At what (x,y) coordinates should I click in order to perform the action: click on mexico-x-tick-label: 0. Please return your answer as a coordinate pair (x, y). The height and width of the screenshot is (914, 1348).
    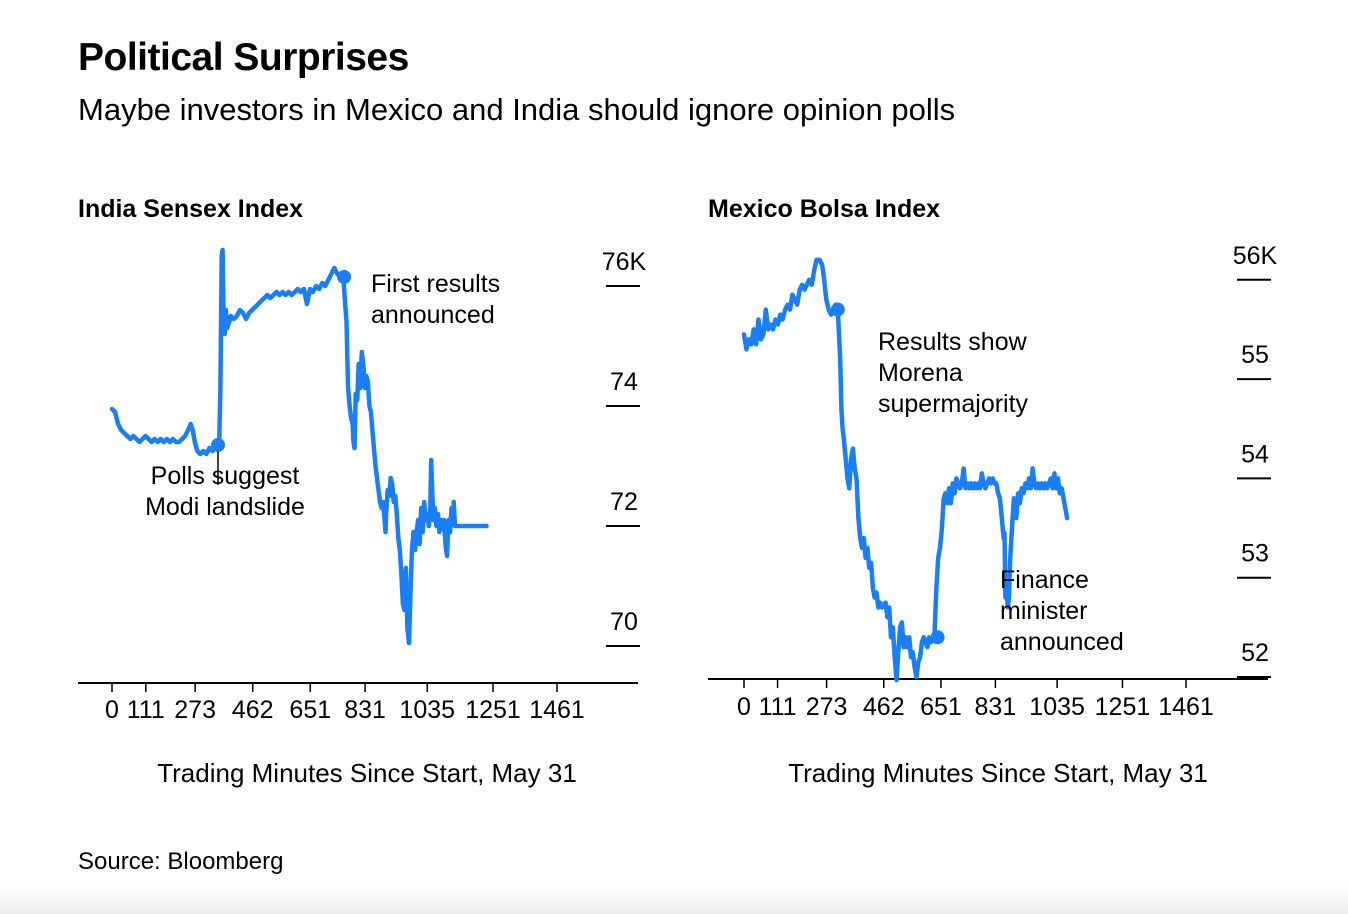
    Looking at the image, I should click on (744, 707).